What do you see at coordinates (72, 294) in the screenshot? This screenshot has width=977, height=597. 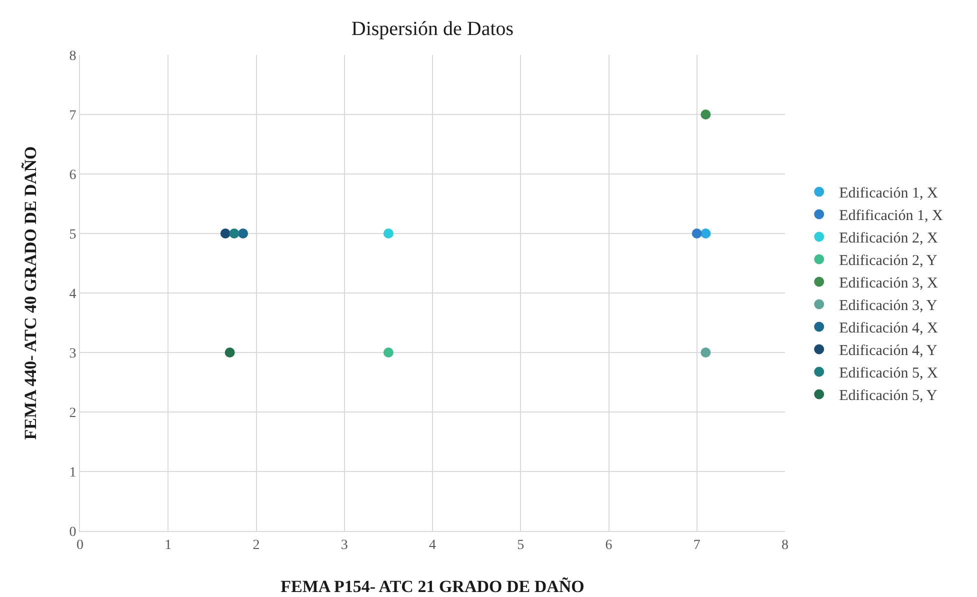 I see `y-tick-label: 4` at bounding box center [72, 294].